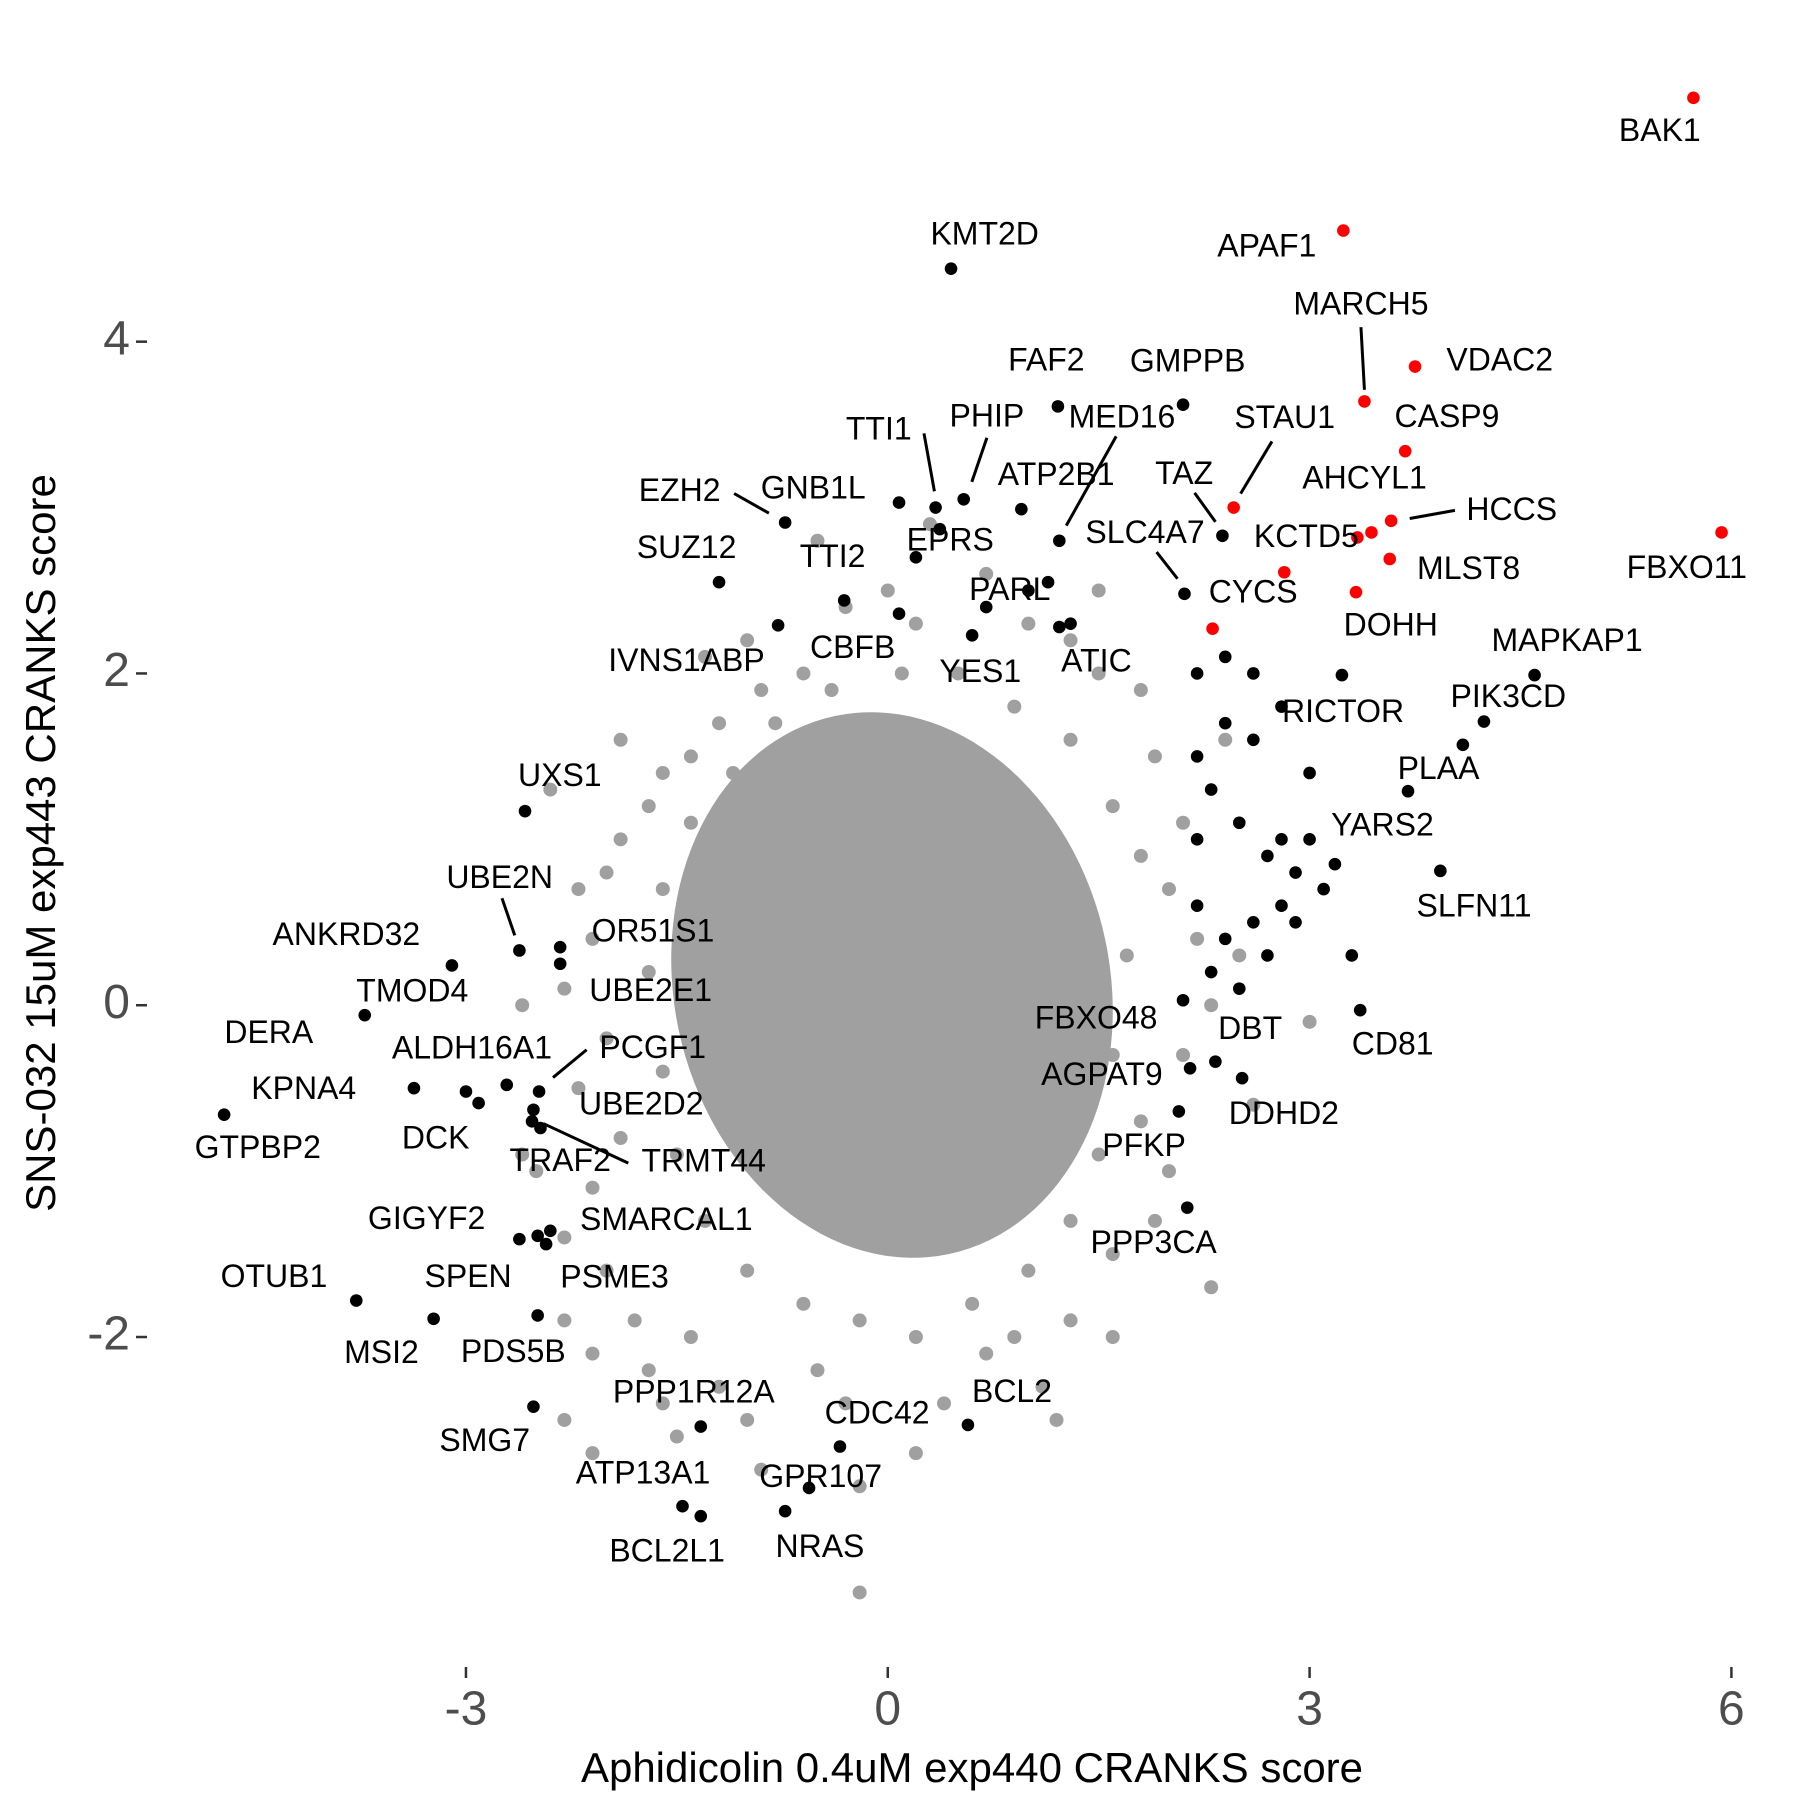 This screenshot has width=1800, height=1800. What do you see at coordinates (1306, 536) in the screenshot?
I see `gene-label: KCTD5` at bounding box center [1306, 536].